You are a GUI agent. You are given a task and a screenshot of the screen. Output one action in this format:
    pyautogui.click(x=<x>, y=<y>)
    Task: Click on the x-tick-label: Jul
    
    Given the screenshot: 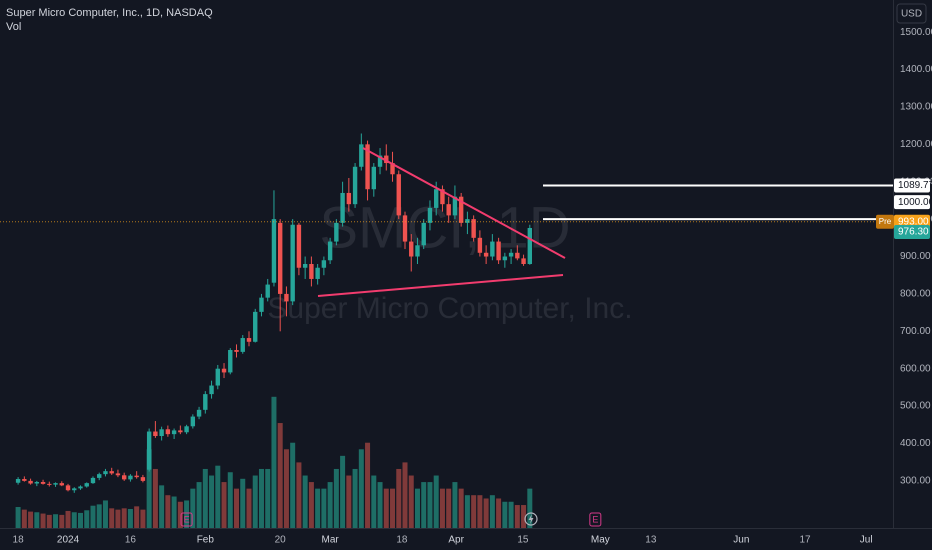 What is the action you would take?
    pyautogui.click(x=866, y=540)
    